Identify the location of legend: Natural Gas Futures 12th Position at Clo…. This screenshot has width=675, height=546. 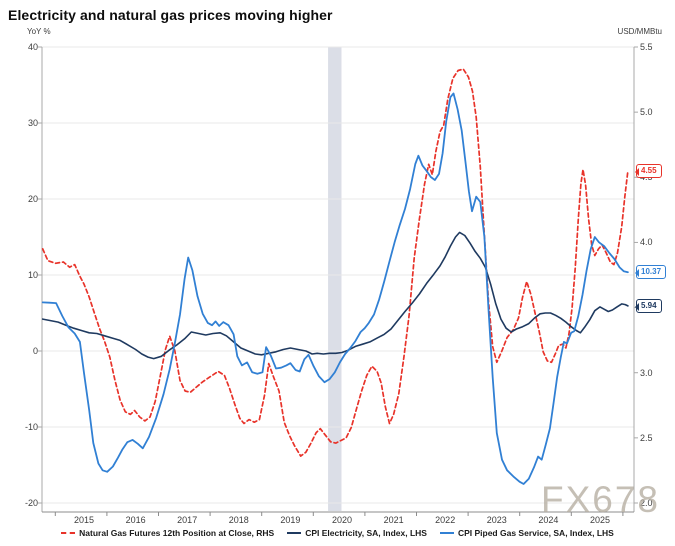
(337, 533).